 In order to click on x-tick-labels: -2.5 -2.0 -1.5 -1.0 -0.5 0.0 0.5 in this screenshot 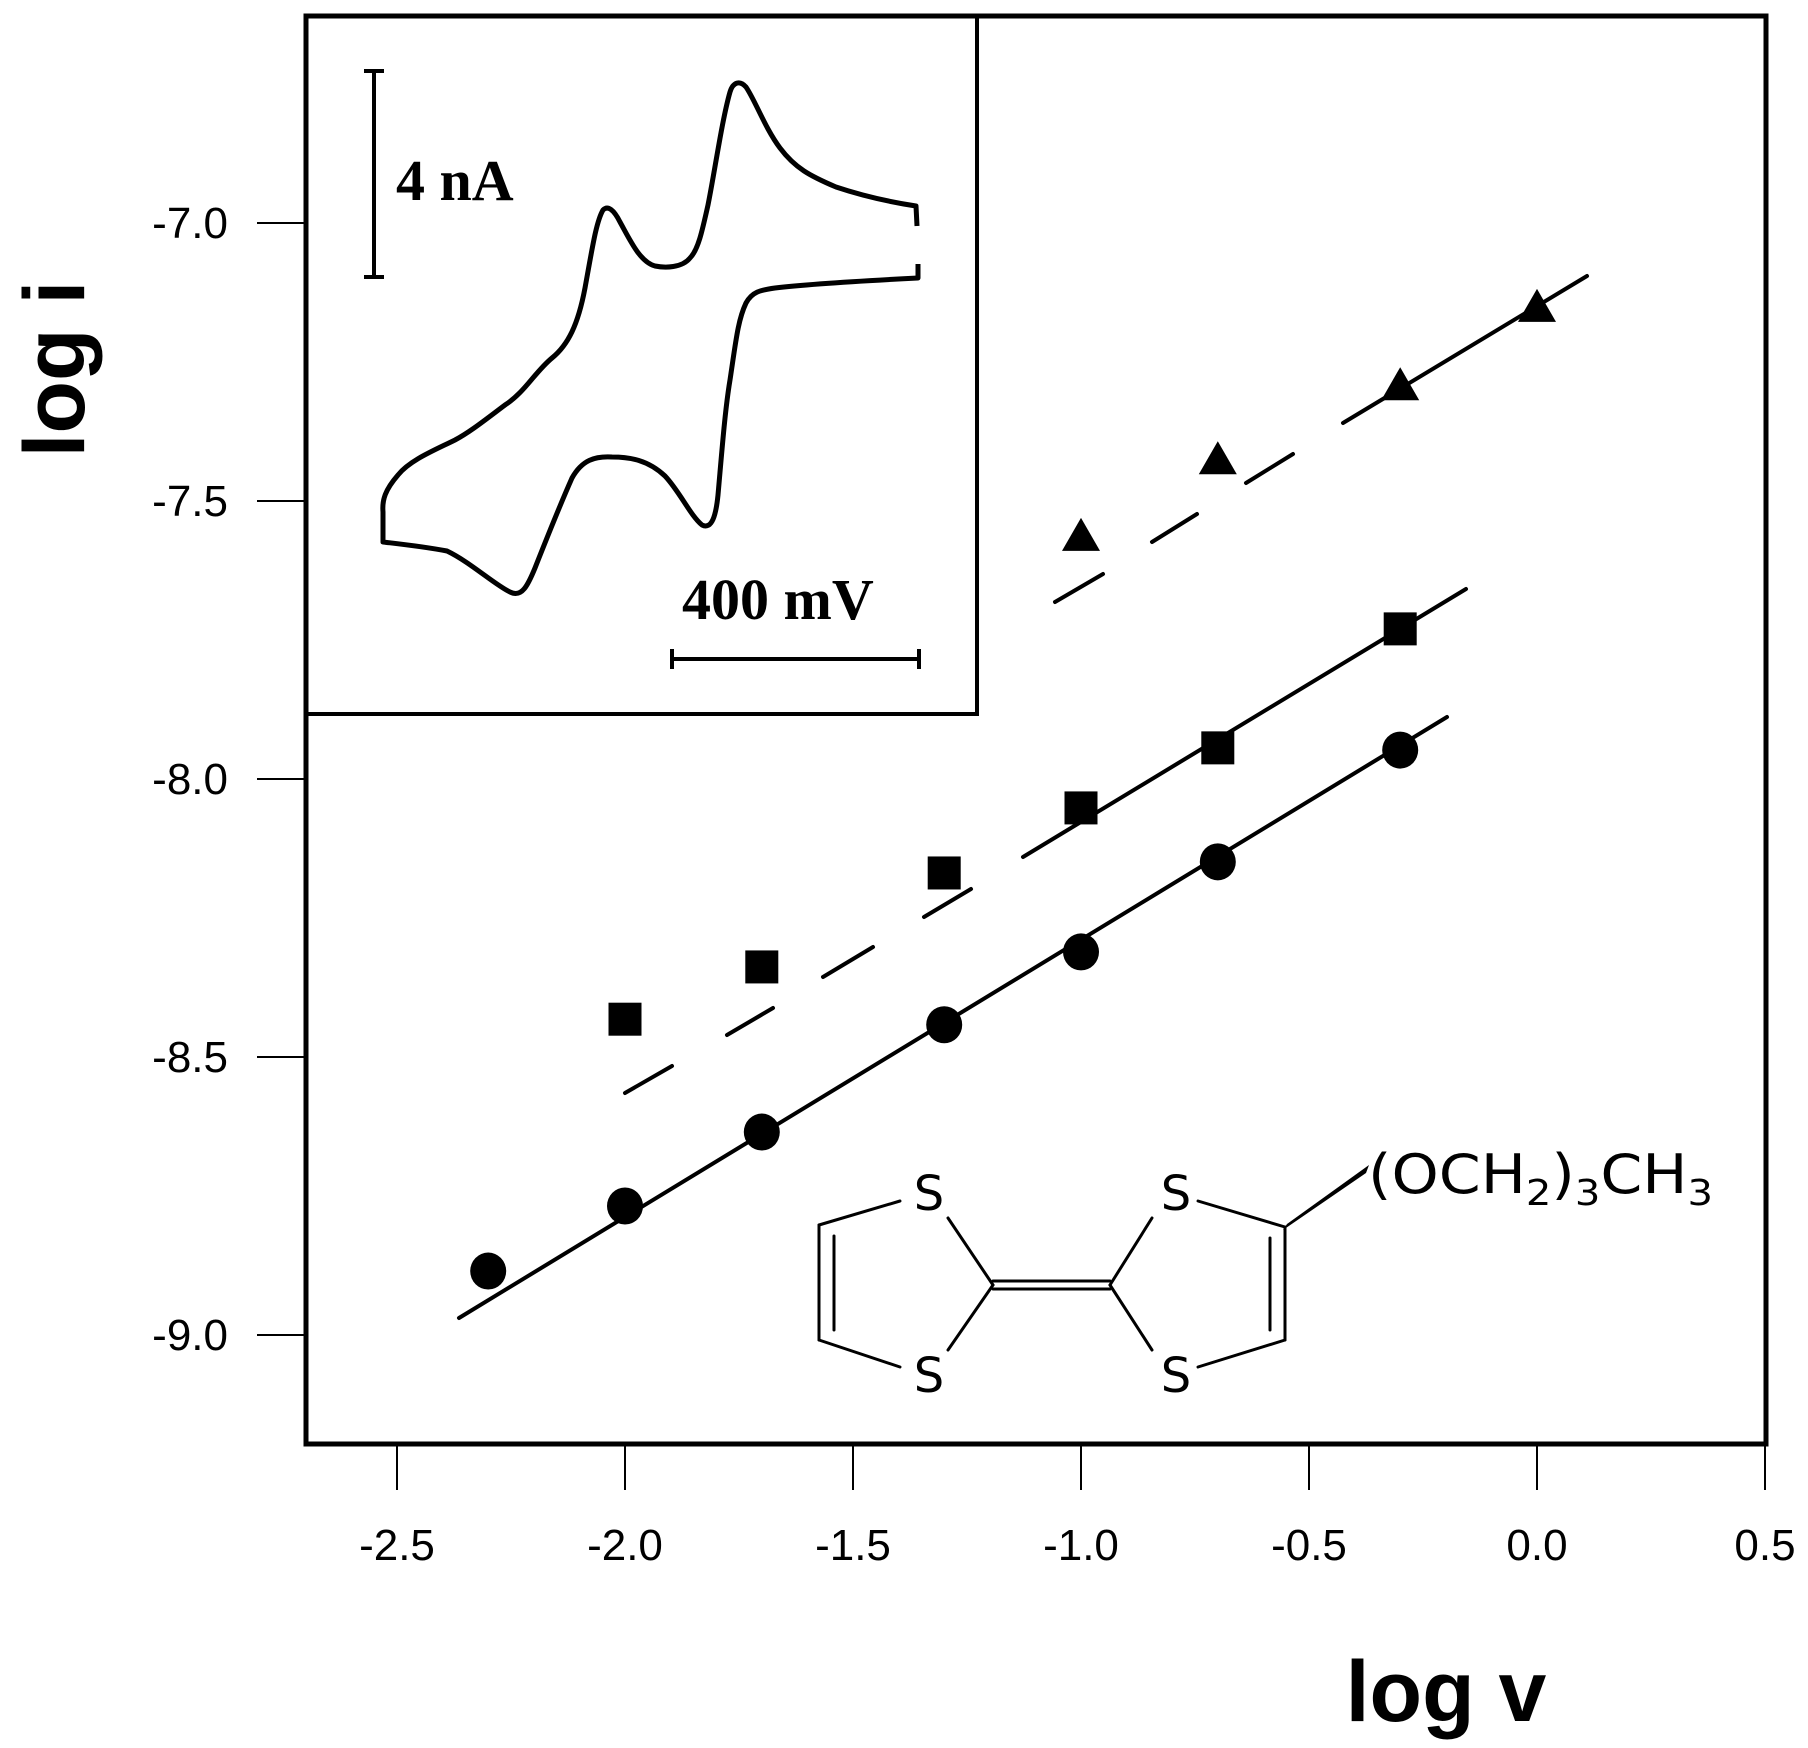, I will do `click(1077, 1545)`.